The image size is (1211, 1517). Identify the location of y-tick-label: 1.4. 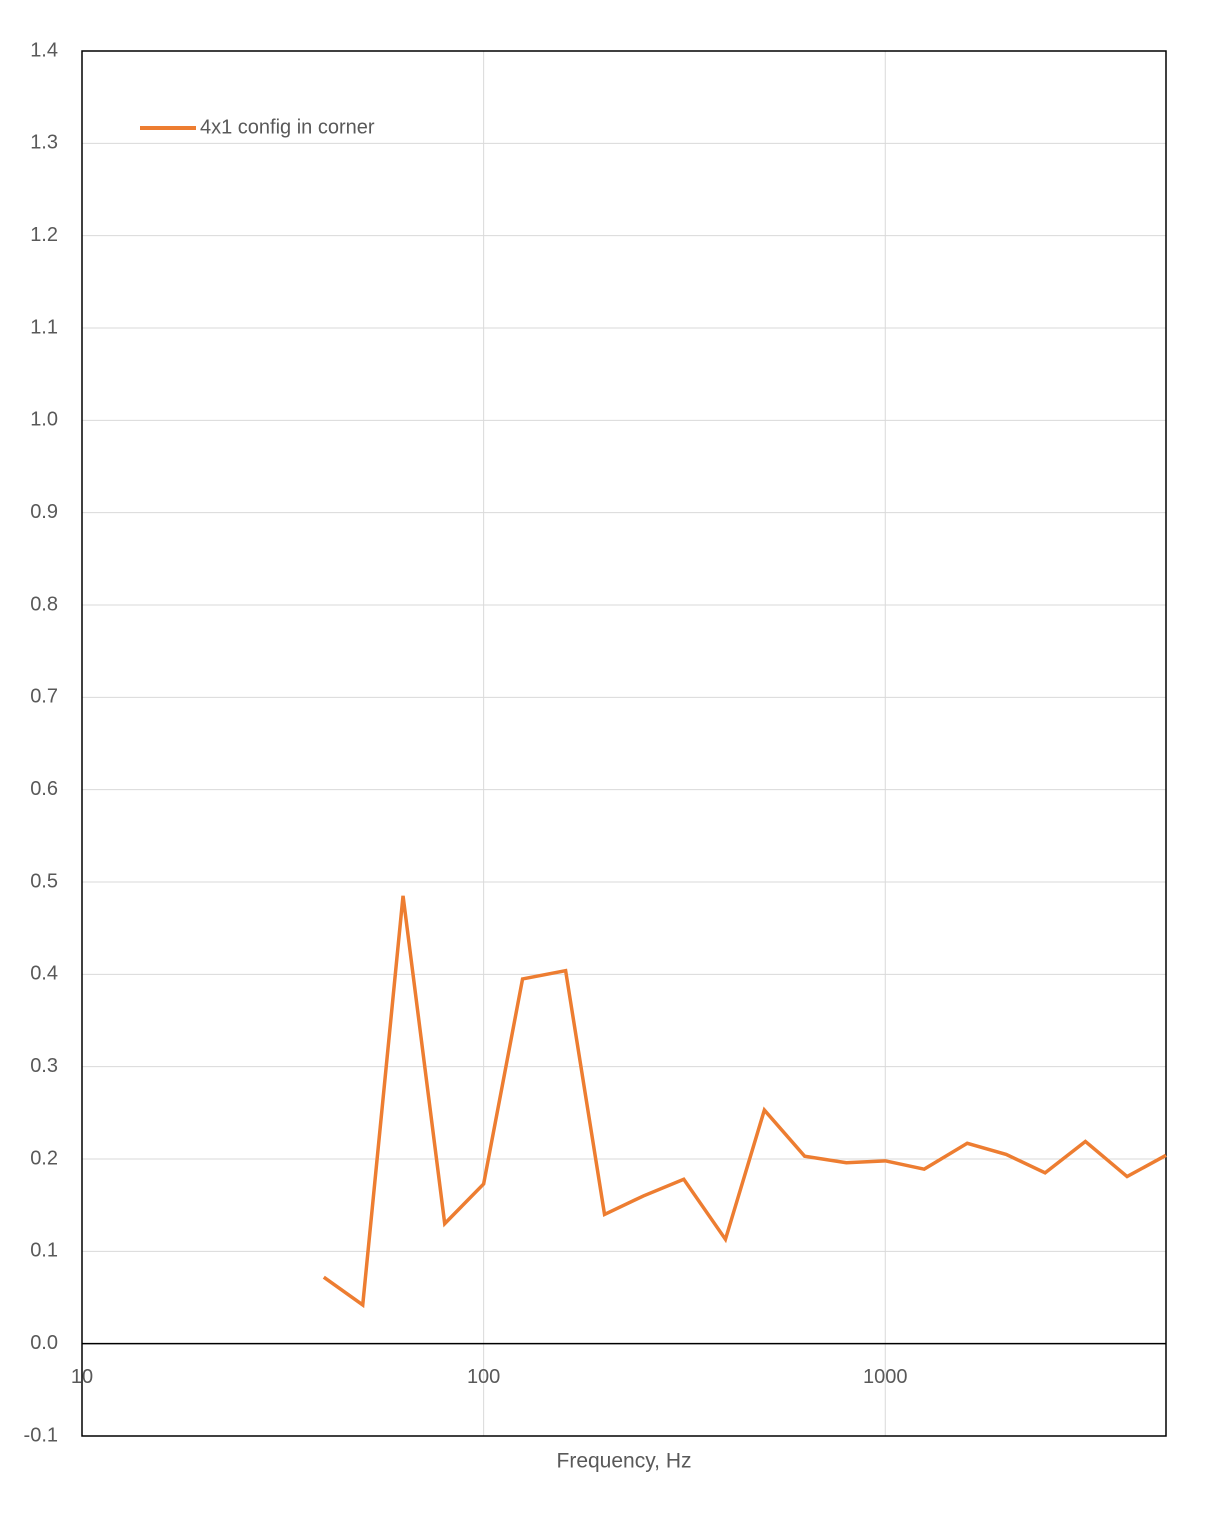
(44, 50).